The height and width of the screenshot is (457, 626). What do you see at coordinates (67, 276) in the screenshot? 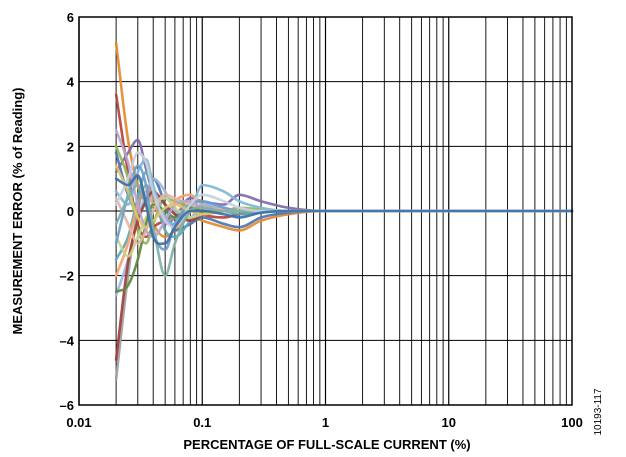
I see `y-tick-label: –2` at bounding box center [67, 276].